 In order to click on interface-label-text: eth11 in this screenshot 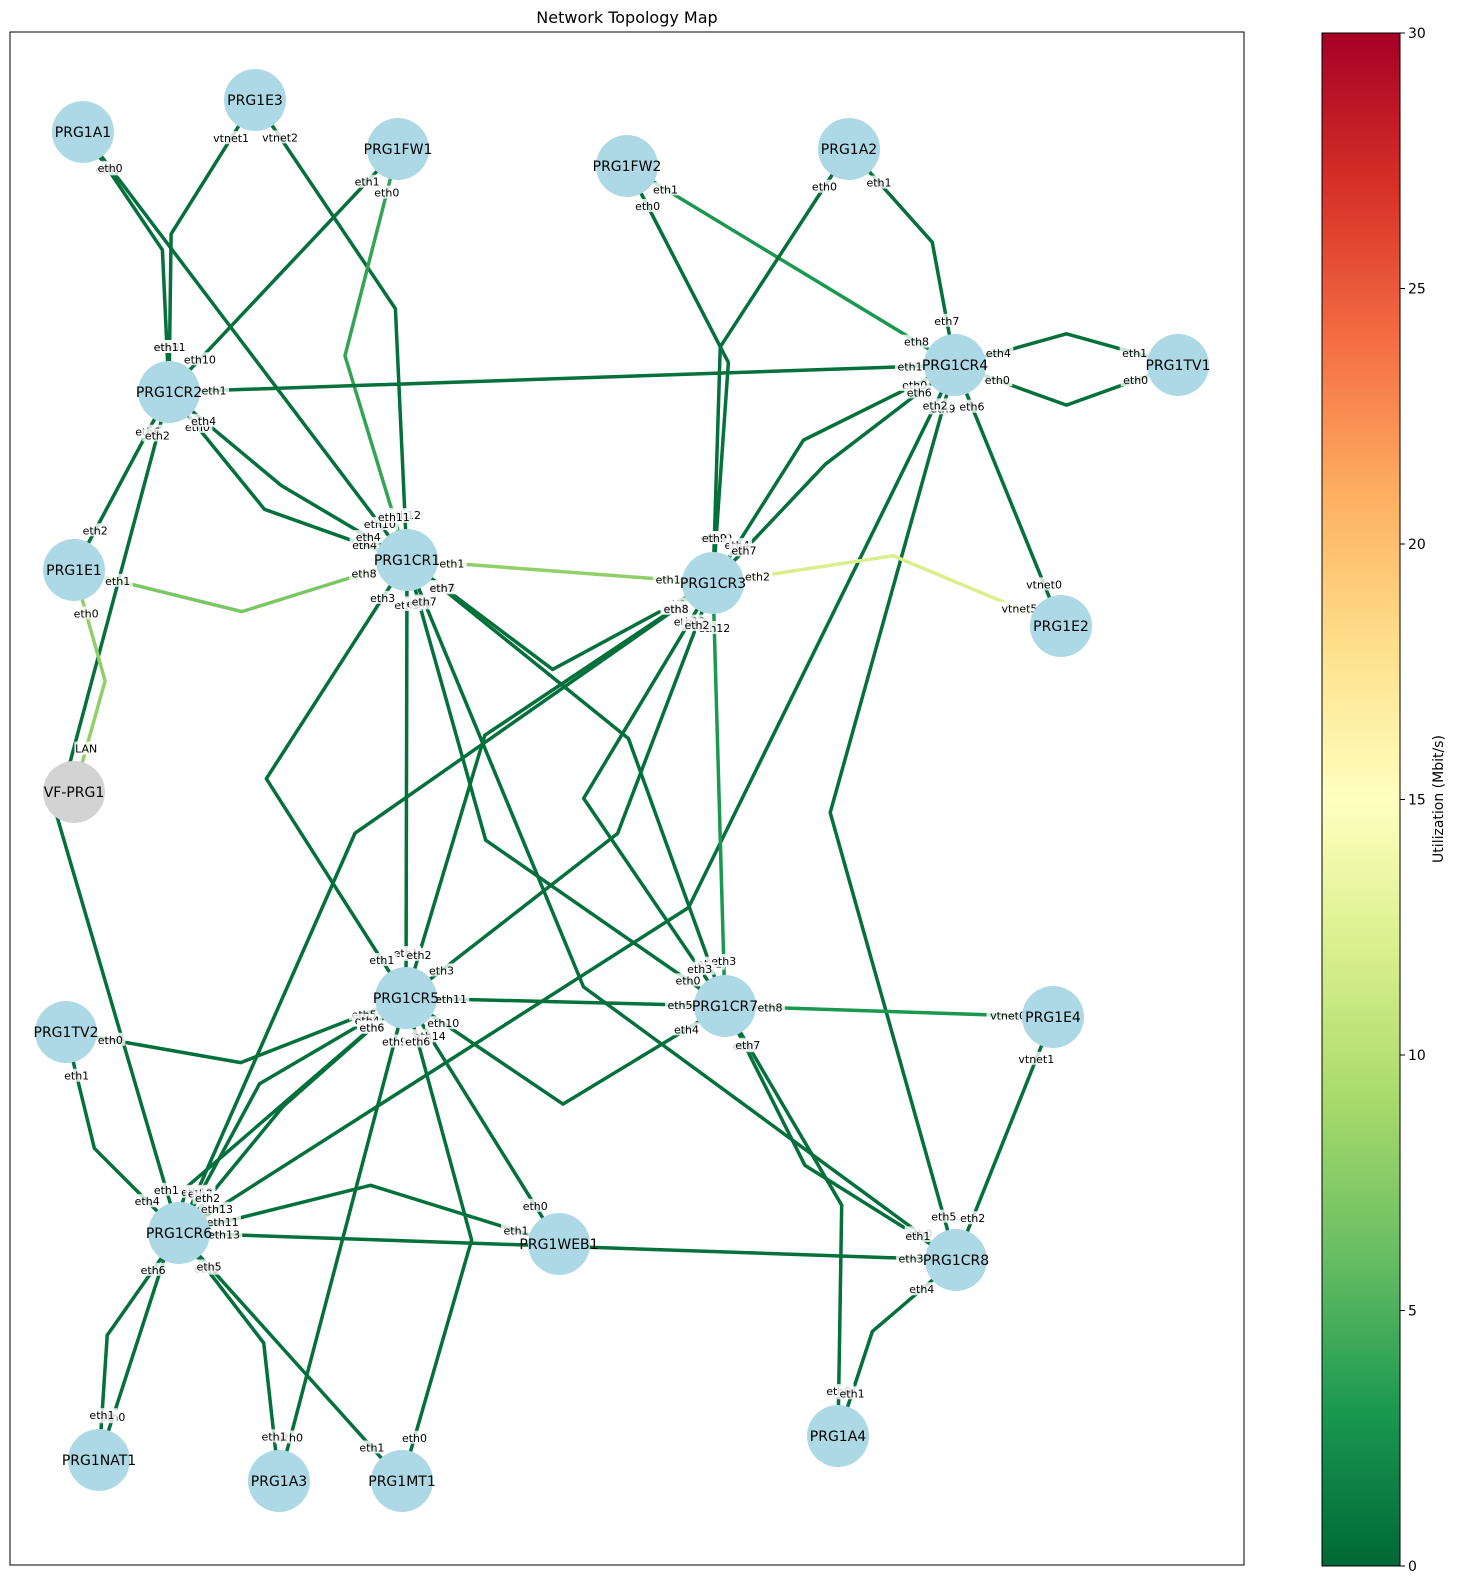, I will do `click(394, 517)`.